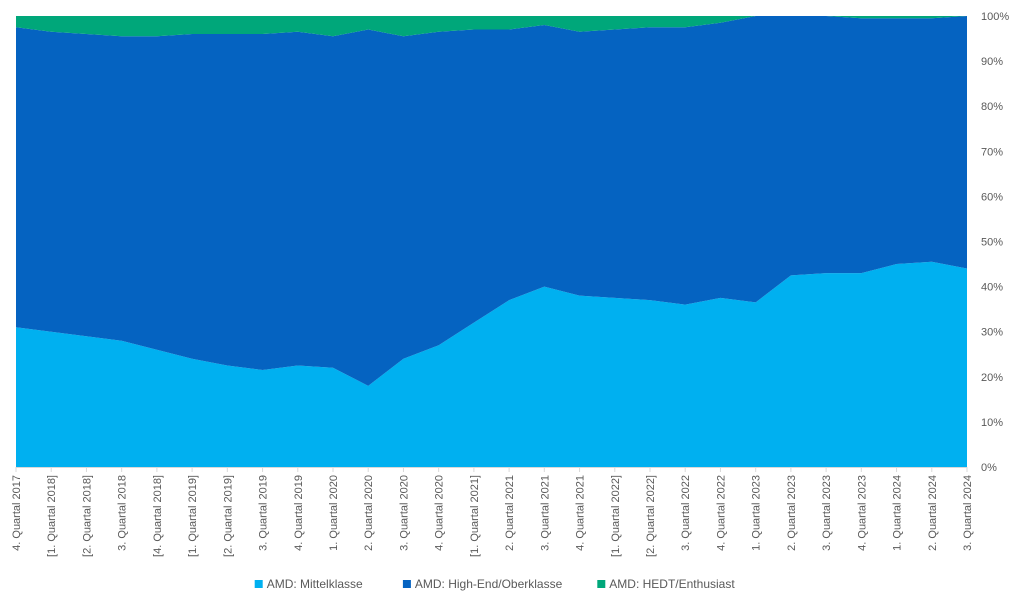  What do you see at coordinates (862, 513) in the screenshot?
I see `x-tick-label: 4. Quartal 2023` at bounding box center [862, 513].